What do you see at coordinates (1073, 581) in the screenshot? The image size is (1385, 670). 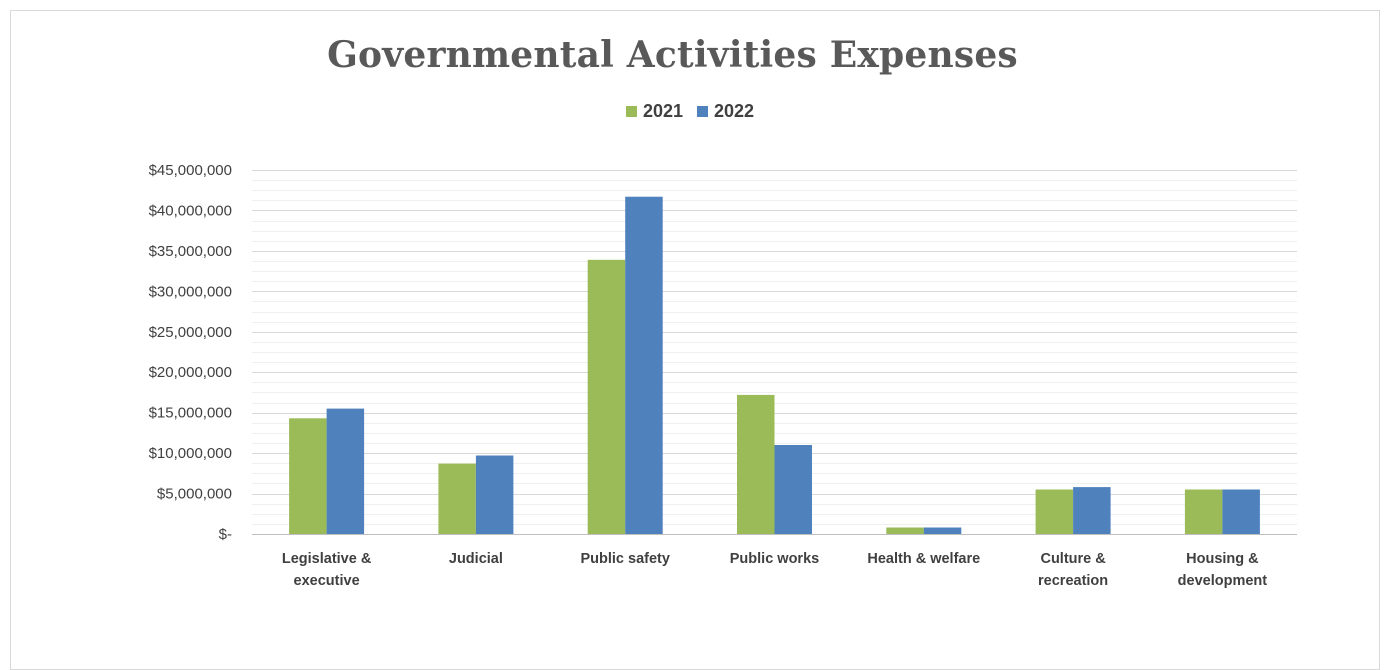 I see `x-tick-label: recreation` at bounding box center [1073, 581].